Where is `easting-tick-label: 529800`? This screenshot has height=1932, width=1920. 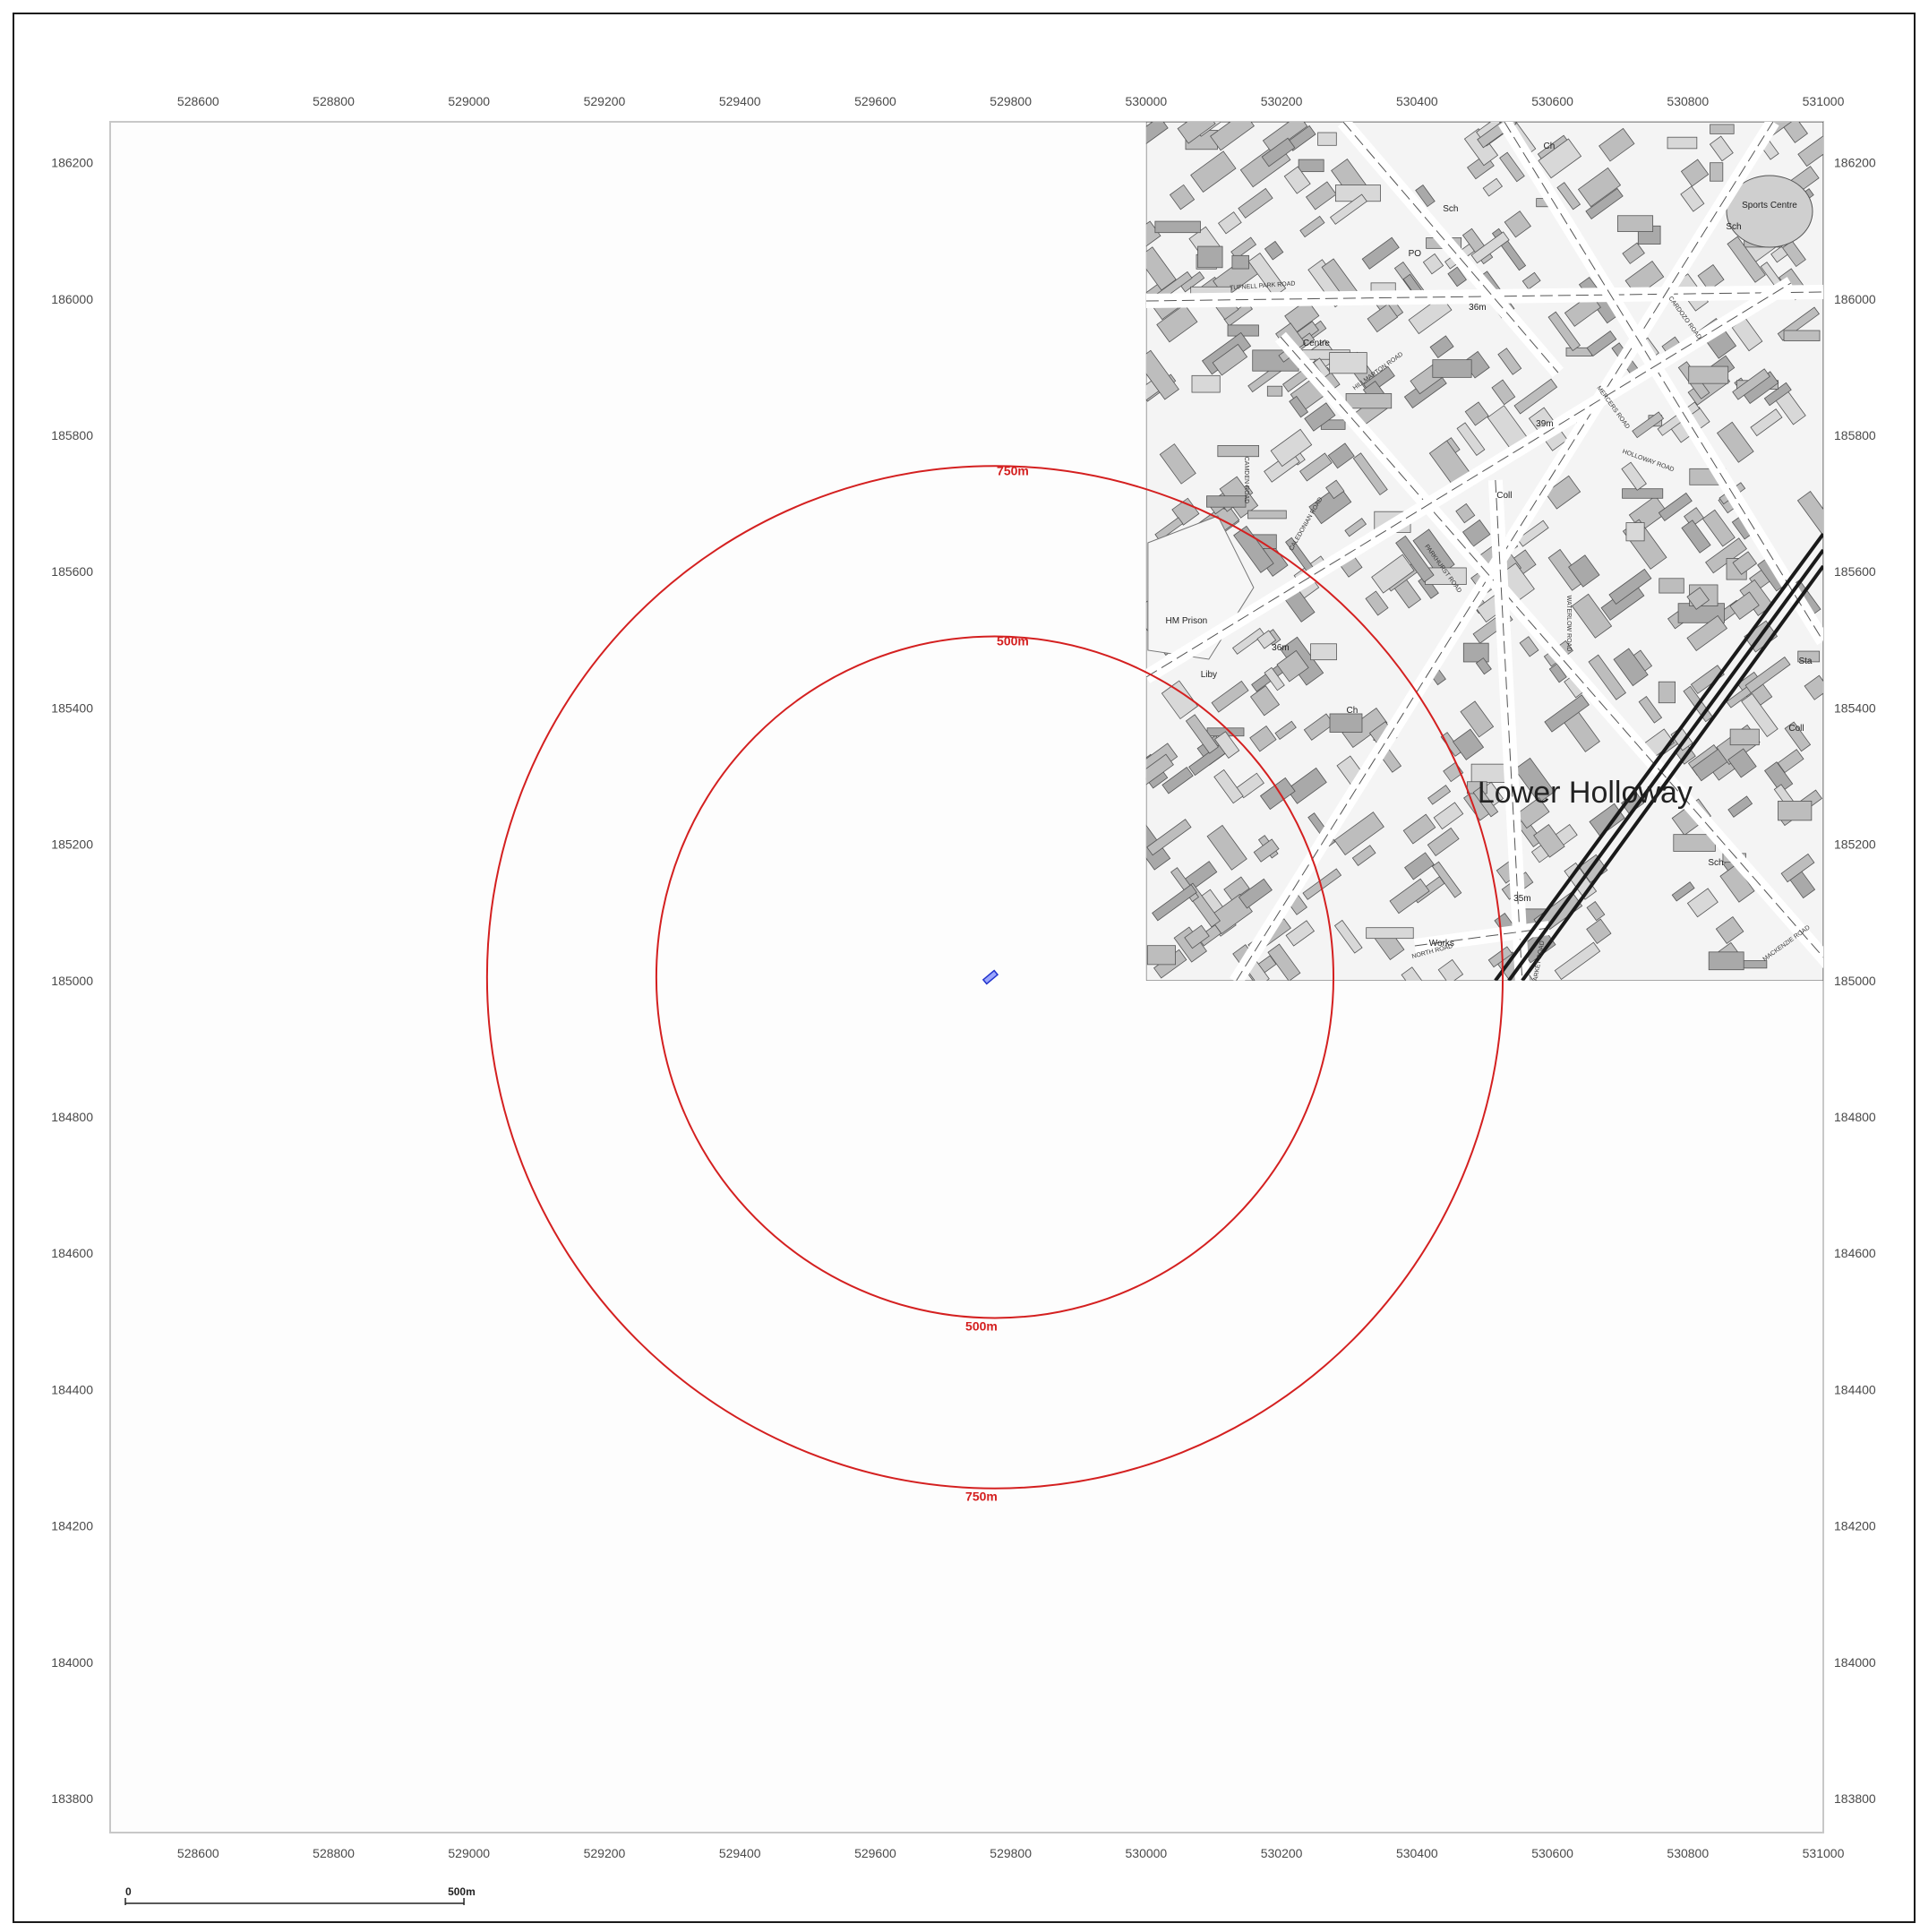
easting-tick-label: 529800 is located at coordinates (1011, 1853).